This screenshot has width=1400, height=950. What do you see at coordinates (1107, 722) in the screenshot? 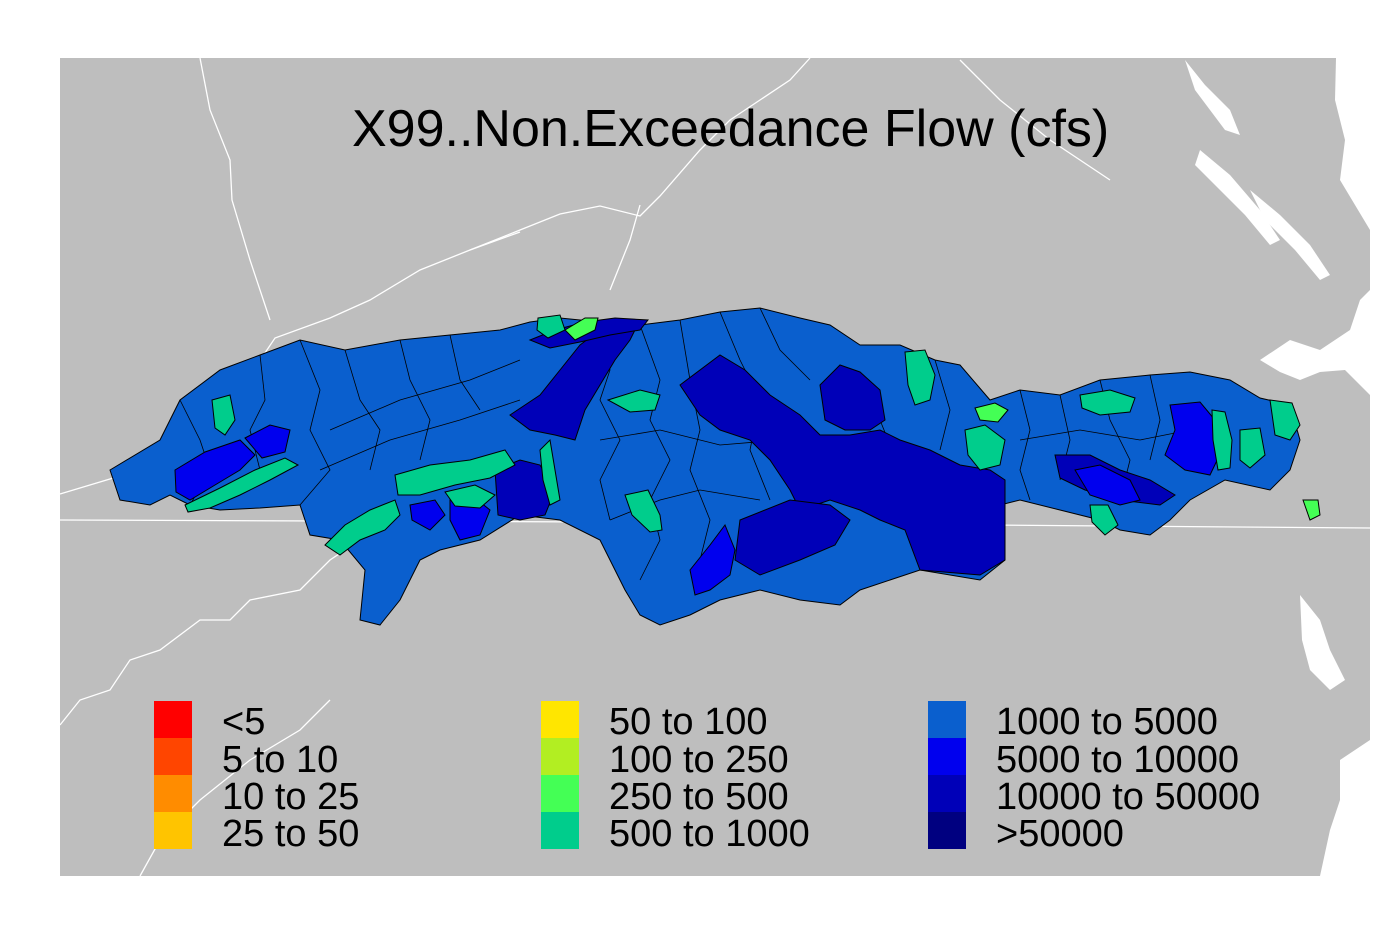
I see `legend-label: 1000 to 5000` at bounding box center [1107, 722].